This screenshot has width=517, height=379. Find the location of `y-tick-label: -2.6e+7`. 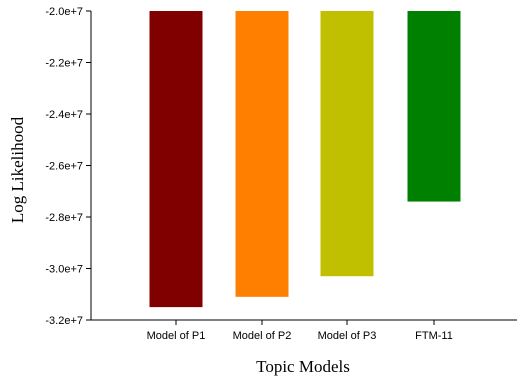

y-tick-label: -2.6e+7 is located at coordinates (64, 167).